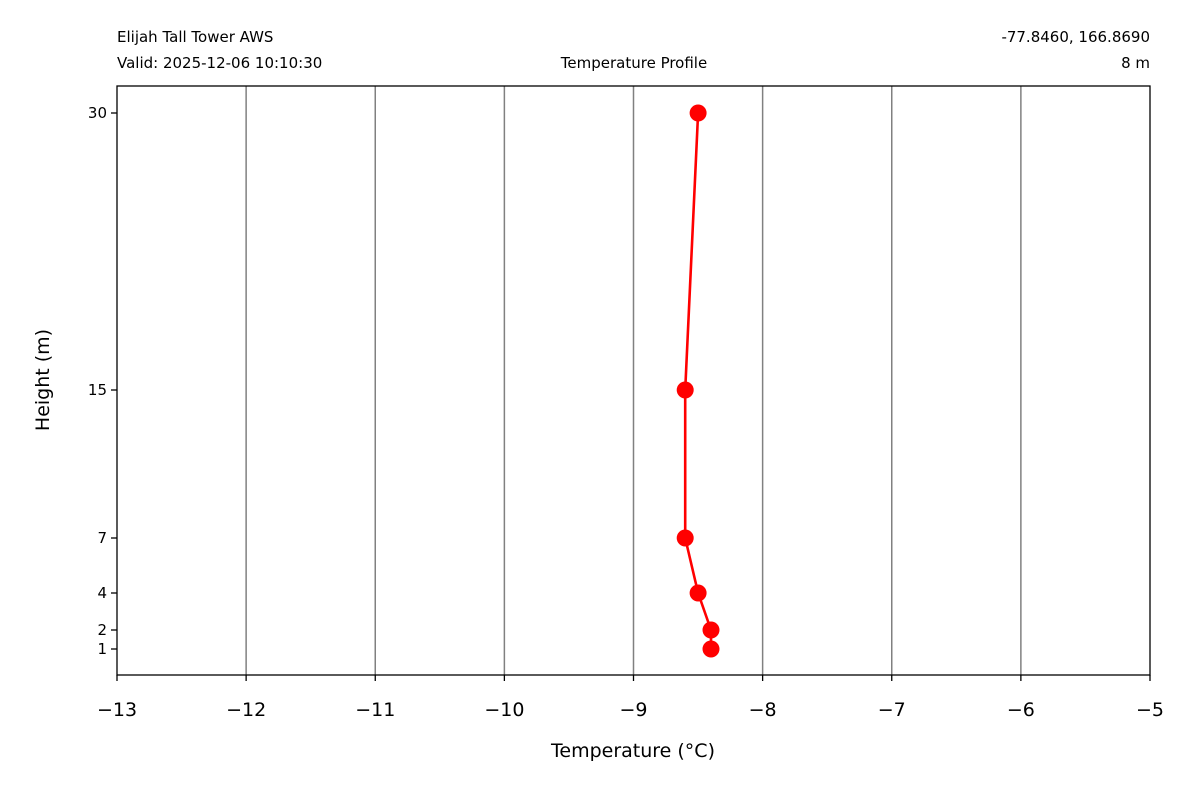 Image resolution: width=1200 pixels, height=800 pixels. I want to click on x-tick-label: −9, so click(633, 710).